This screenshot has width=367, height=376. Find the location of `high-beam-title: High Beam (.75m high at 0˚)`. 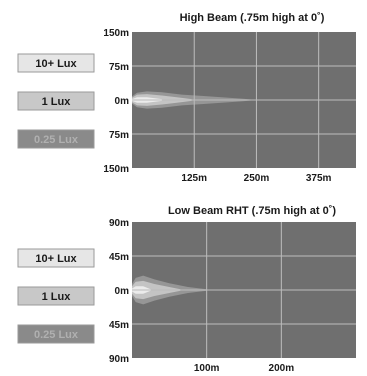

high-beam-title: High Beam (.75m high at 0˚) is located at coordinates (252, 18).